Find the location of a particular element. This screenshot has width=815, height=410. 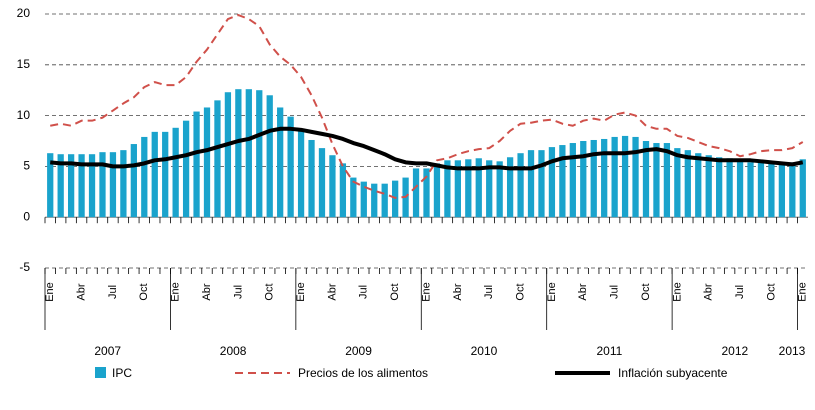

y-tick-label: 10 is located at coordinates (24, 115).